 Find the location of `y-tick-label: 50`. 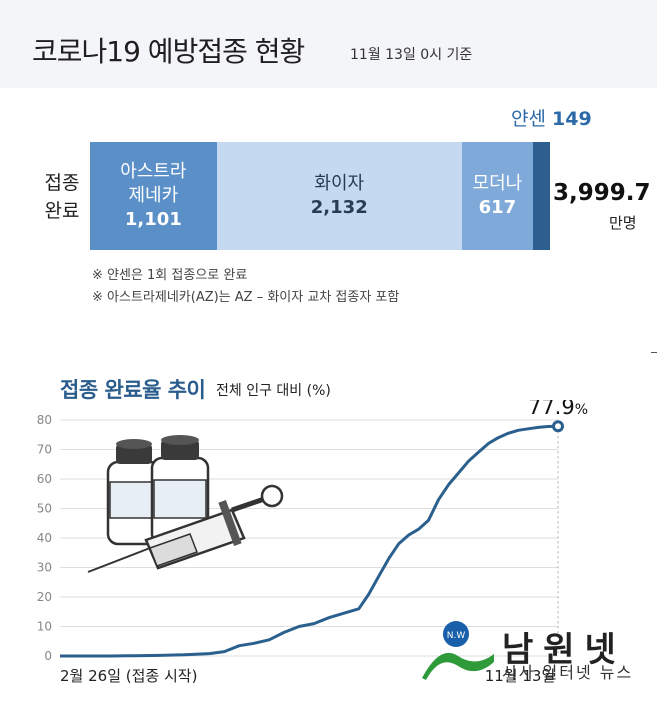

y-tick-label: 50 is located at coordinates (44, 509).